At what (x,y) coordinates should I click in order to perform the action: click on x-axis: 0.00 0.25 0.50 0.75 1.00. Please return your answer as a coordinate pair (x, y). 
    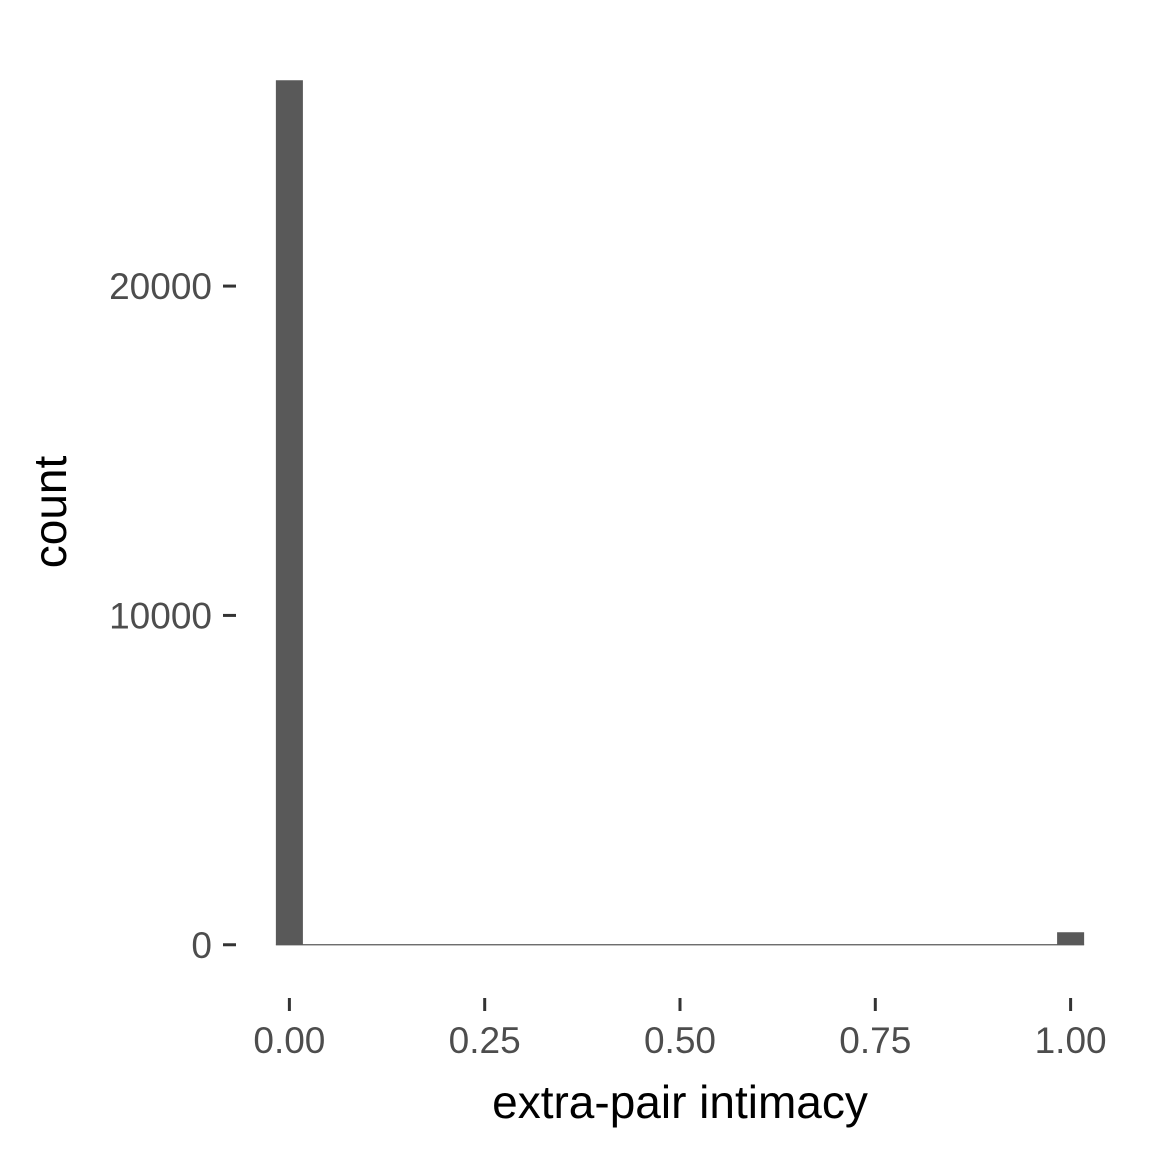
    Looking at the image, I should click on (680, 1029).